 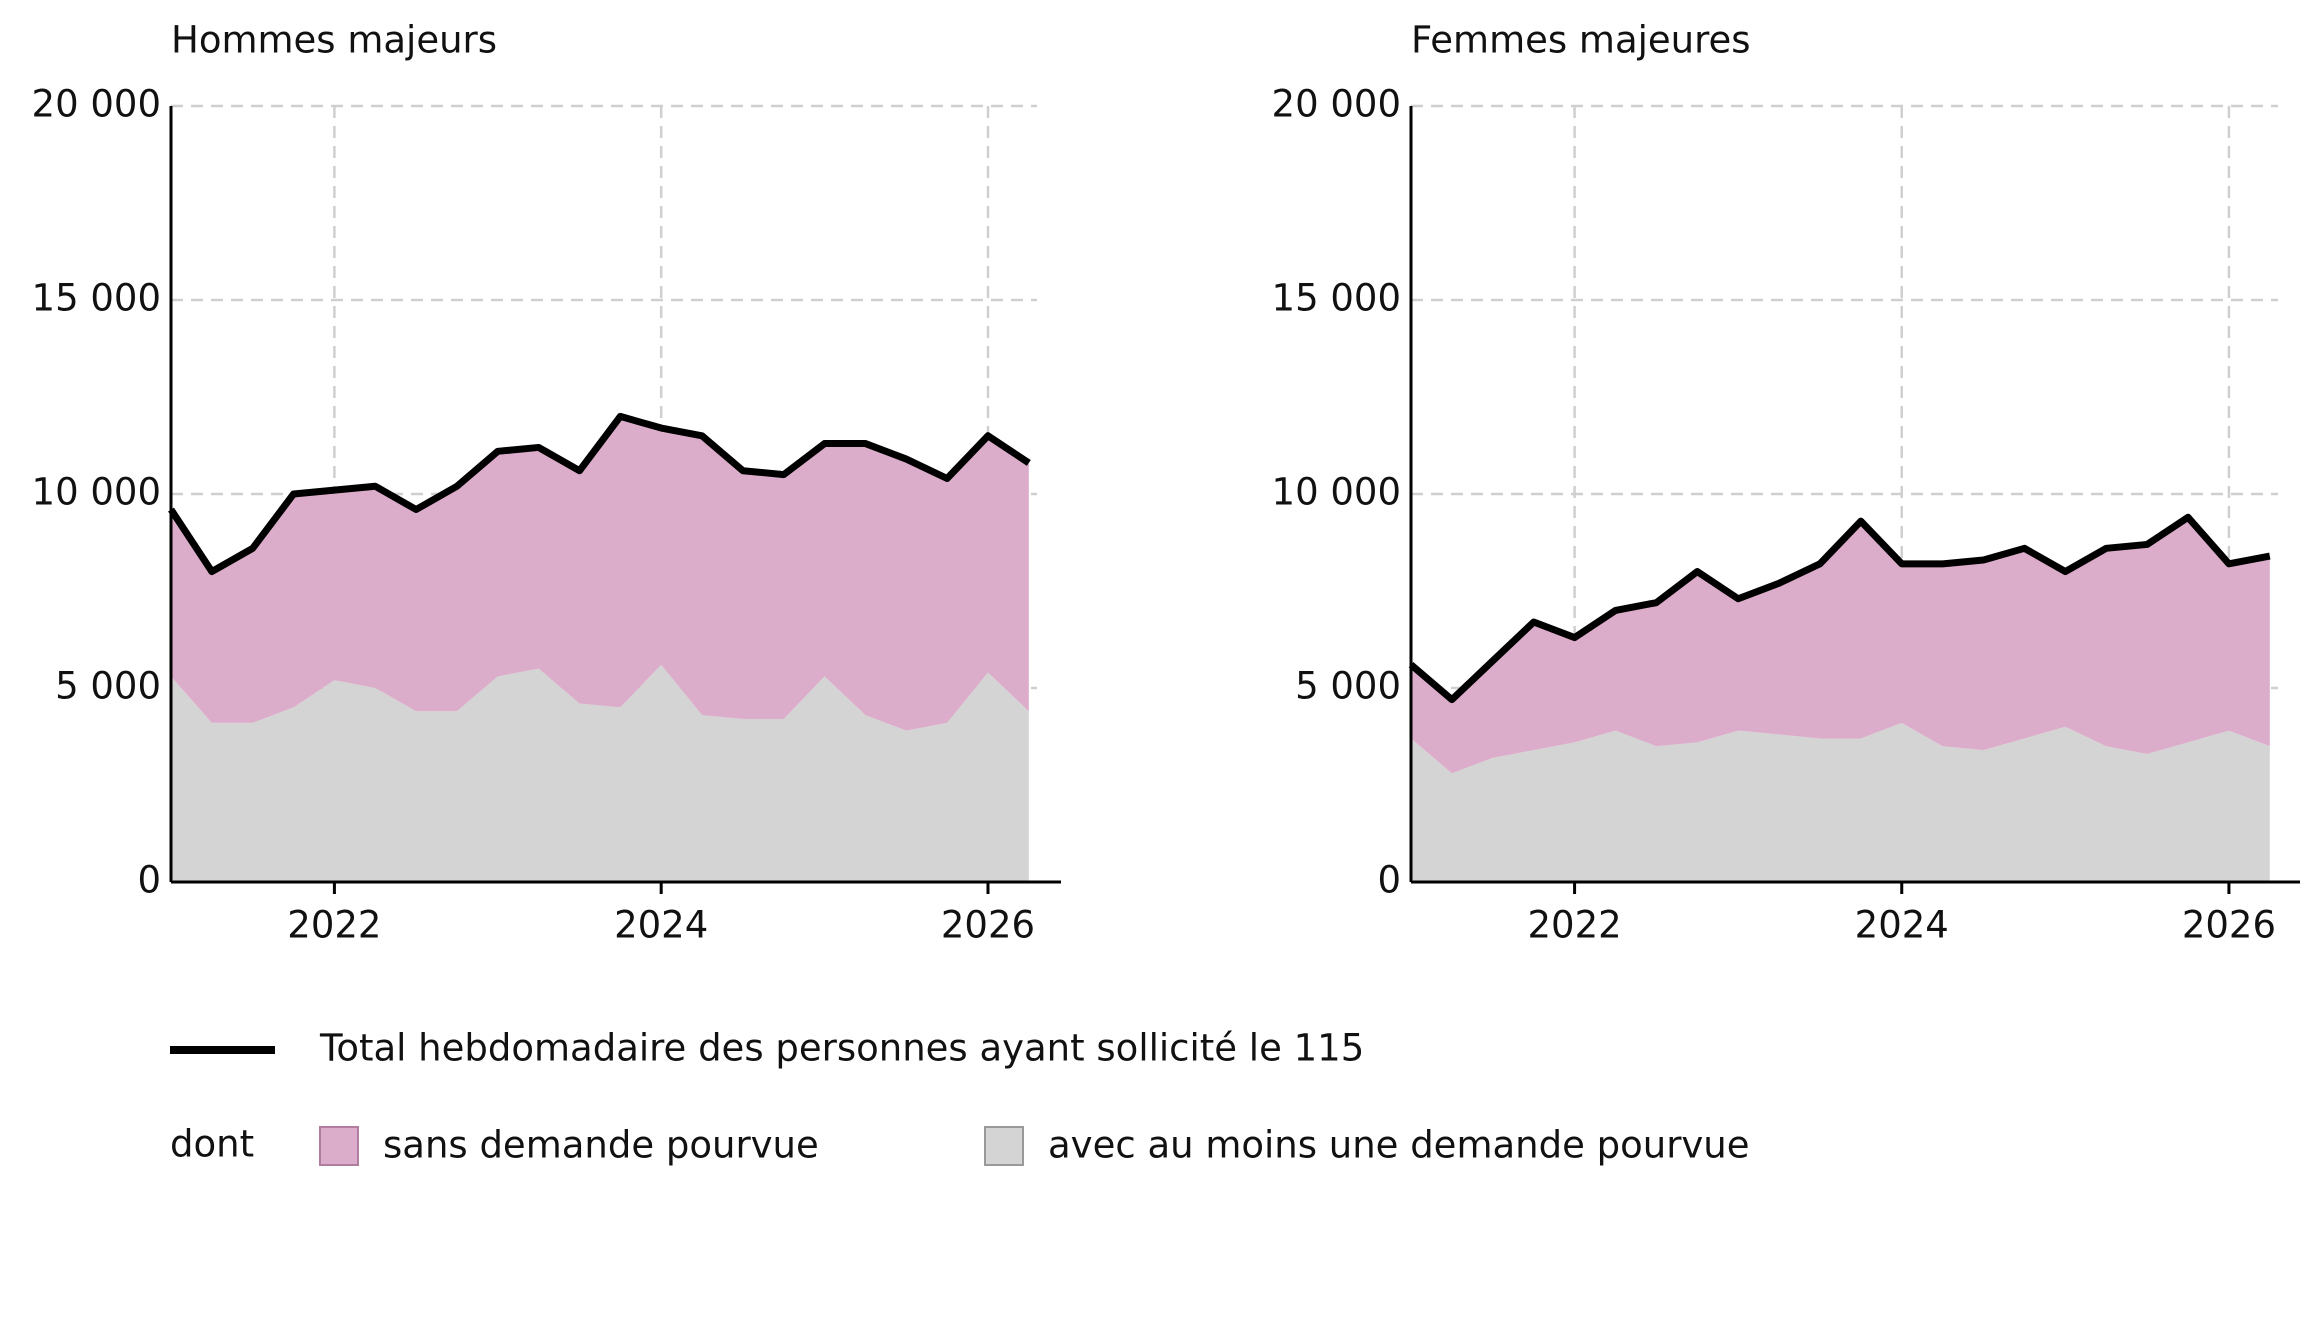 What do you see at coordinates (601, 1145) in the screenshot?
I see `legend-label: sans demande pourvue` at bounding box center [601, 1145].